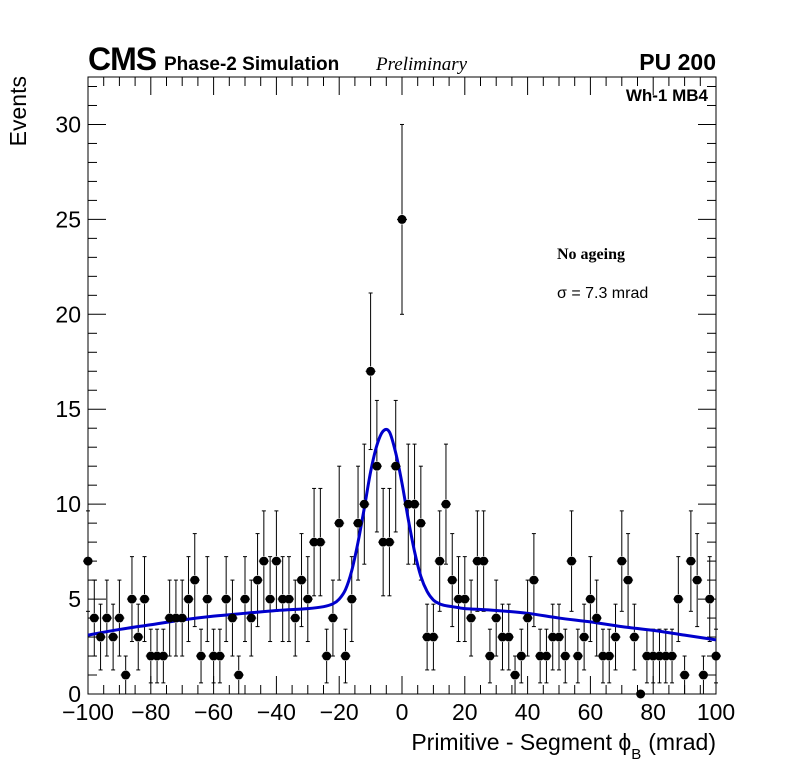 This screenshot has height=772, width=796. Describe the element at coordinates (421, 64) in the screenshot. I see `preliminary-label: Preliminary` at that location.